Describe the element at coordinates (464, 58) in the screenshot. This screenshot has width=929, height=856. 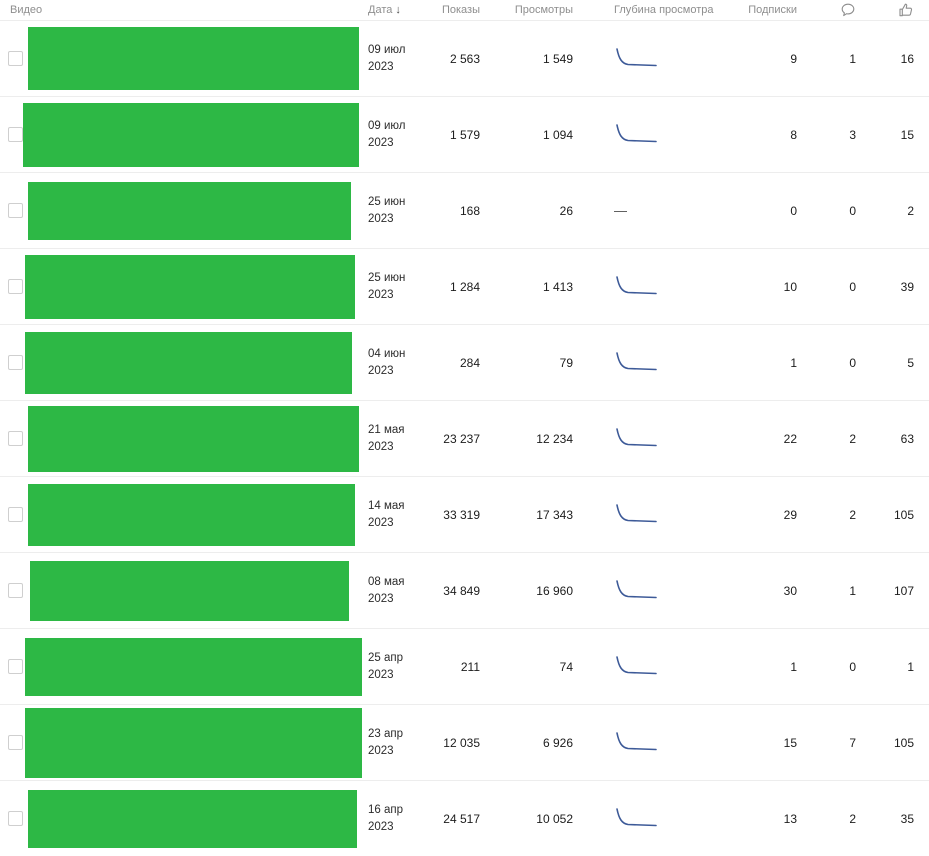
I see `row-impressions: 2 563` at that location.